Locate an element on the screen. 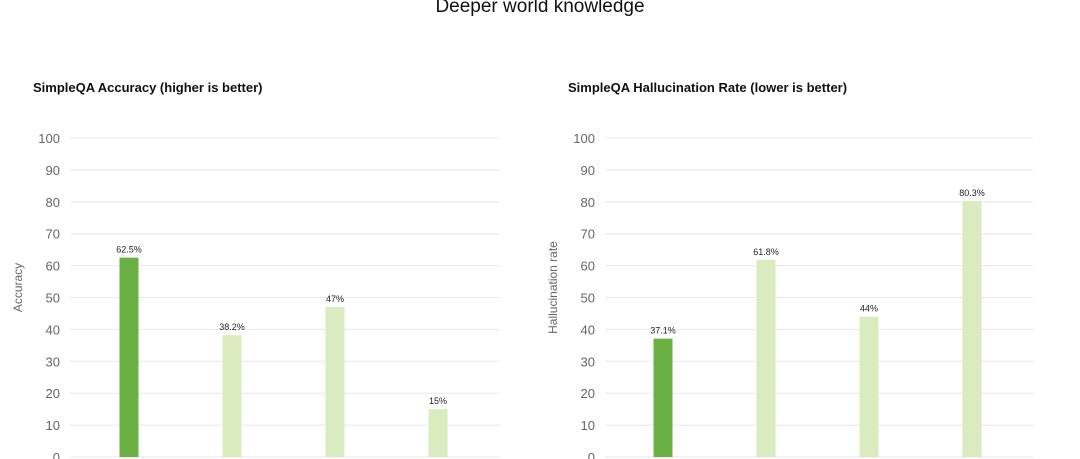 Image resolution: width=1080 pixels, height=459 pixels. hallucination-y-tick-label: 60 is located at coordinates (588, 266).